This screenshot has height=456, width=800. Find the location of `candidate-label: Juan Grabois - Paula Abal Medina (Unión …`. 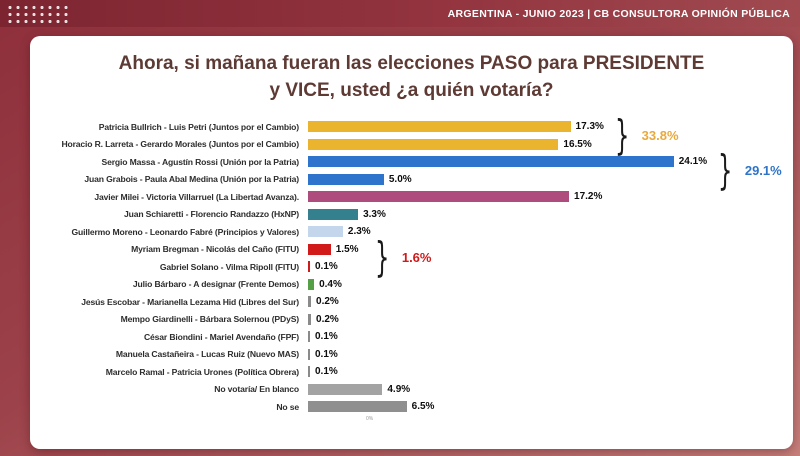

candidate-label: Juan Grabois - Paula Abal Medina (Unión … is located at coordinates (191, 179).